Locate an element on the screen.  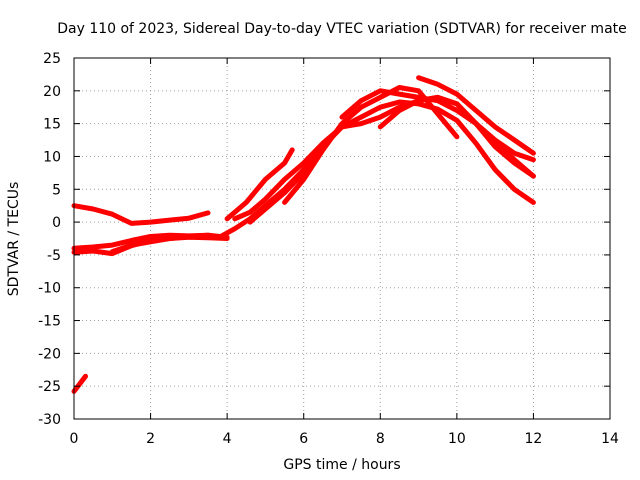
y-tick-label: 25 is located at coordinates (52, 59).